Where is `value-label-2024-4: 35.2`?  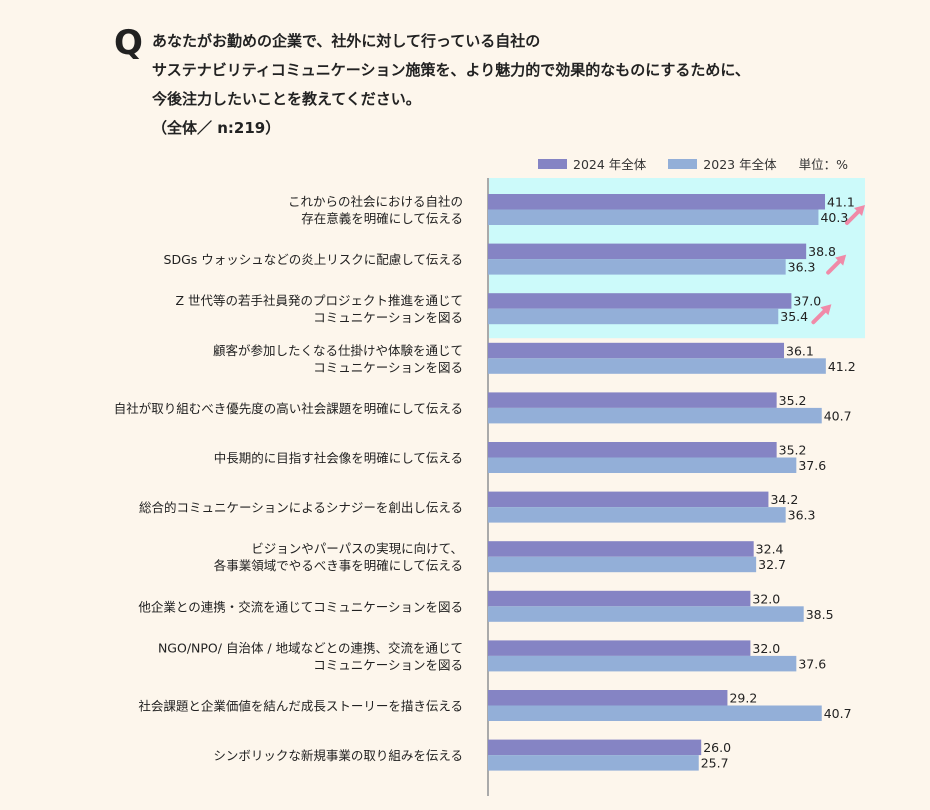 value-label-2024-4: 35.2 is located at coordinates (793, 400).